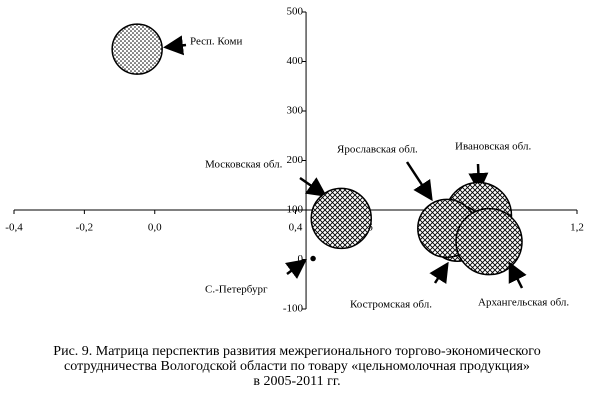  I want to click on x-tick-label: 0,0, so click(155, 228).